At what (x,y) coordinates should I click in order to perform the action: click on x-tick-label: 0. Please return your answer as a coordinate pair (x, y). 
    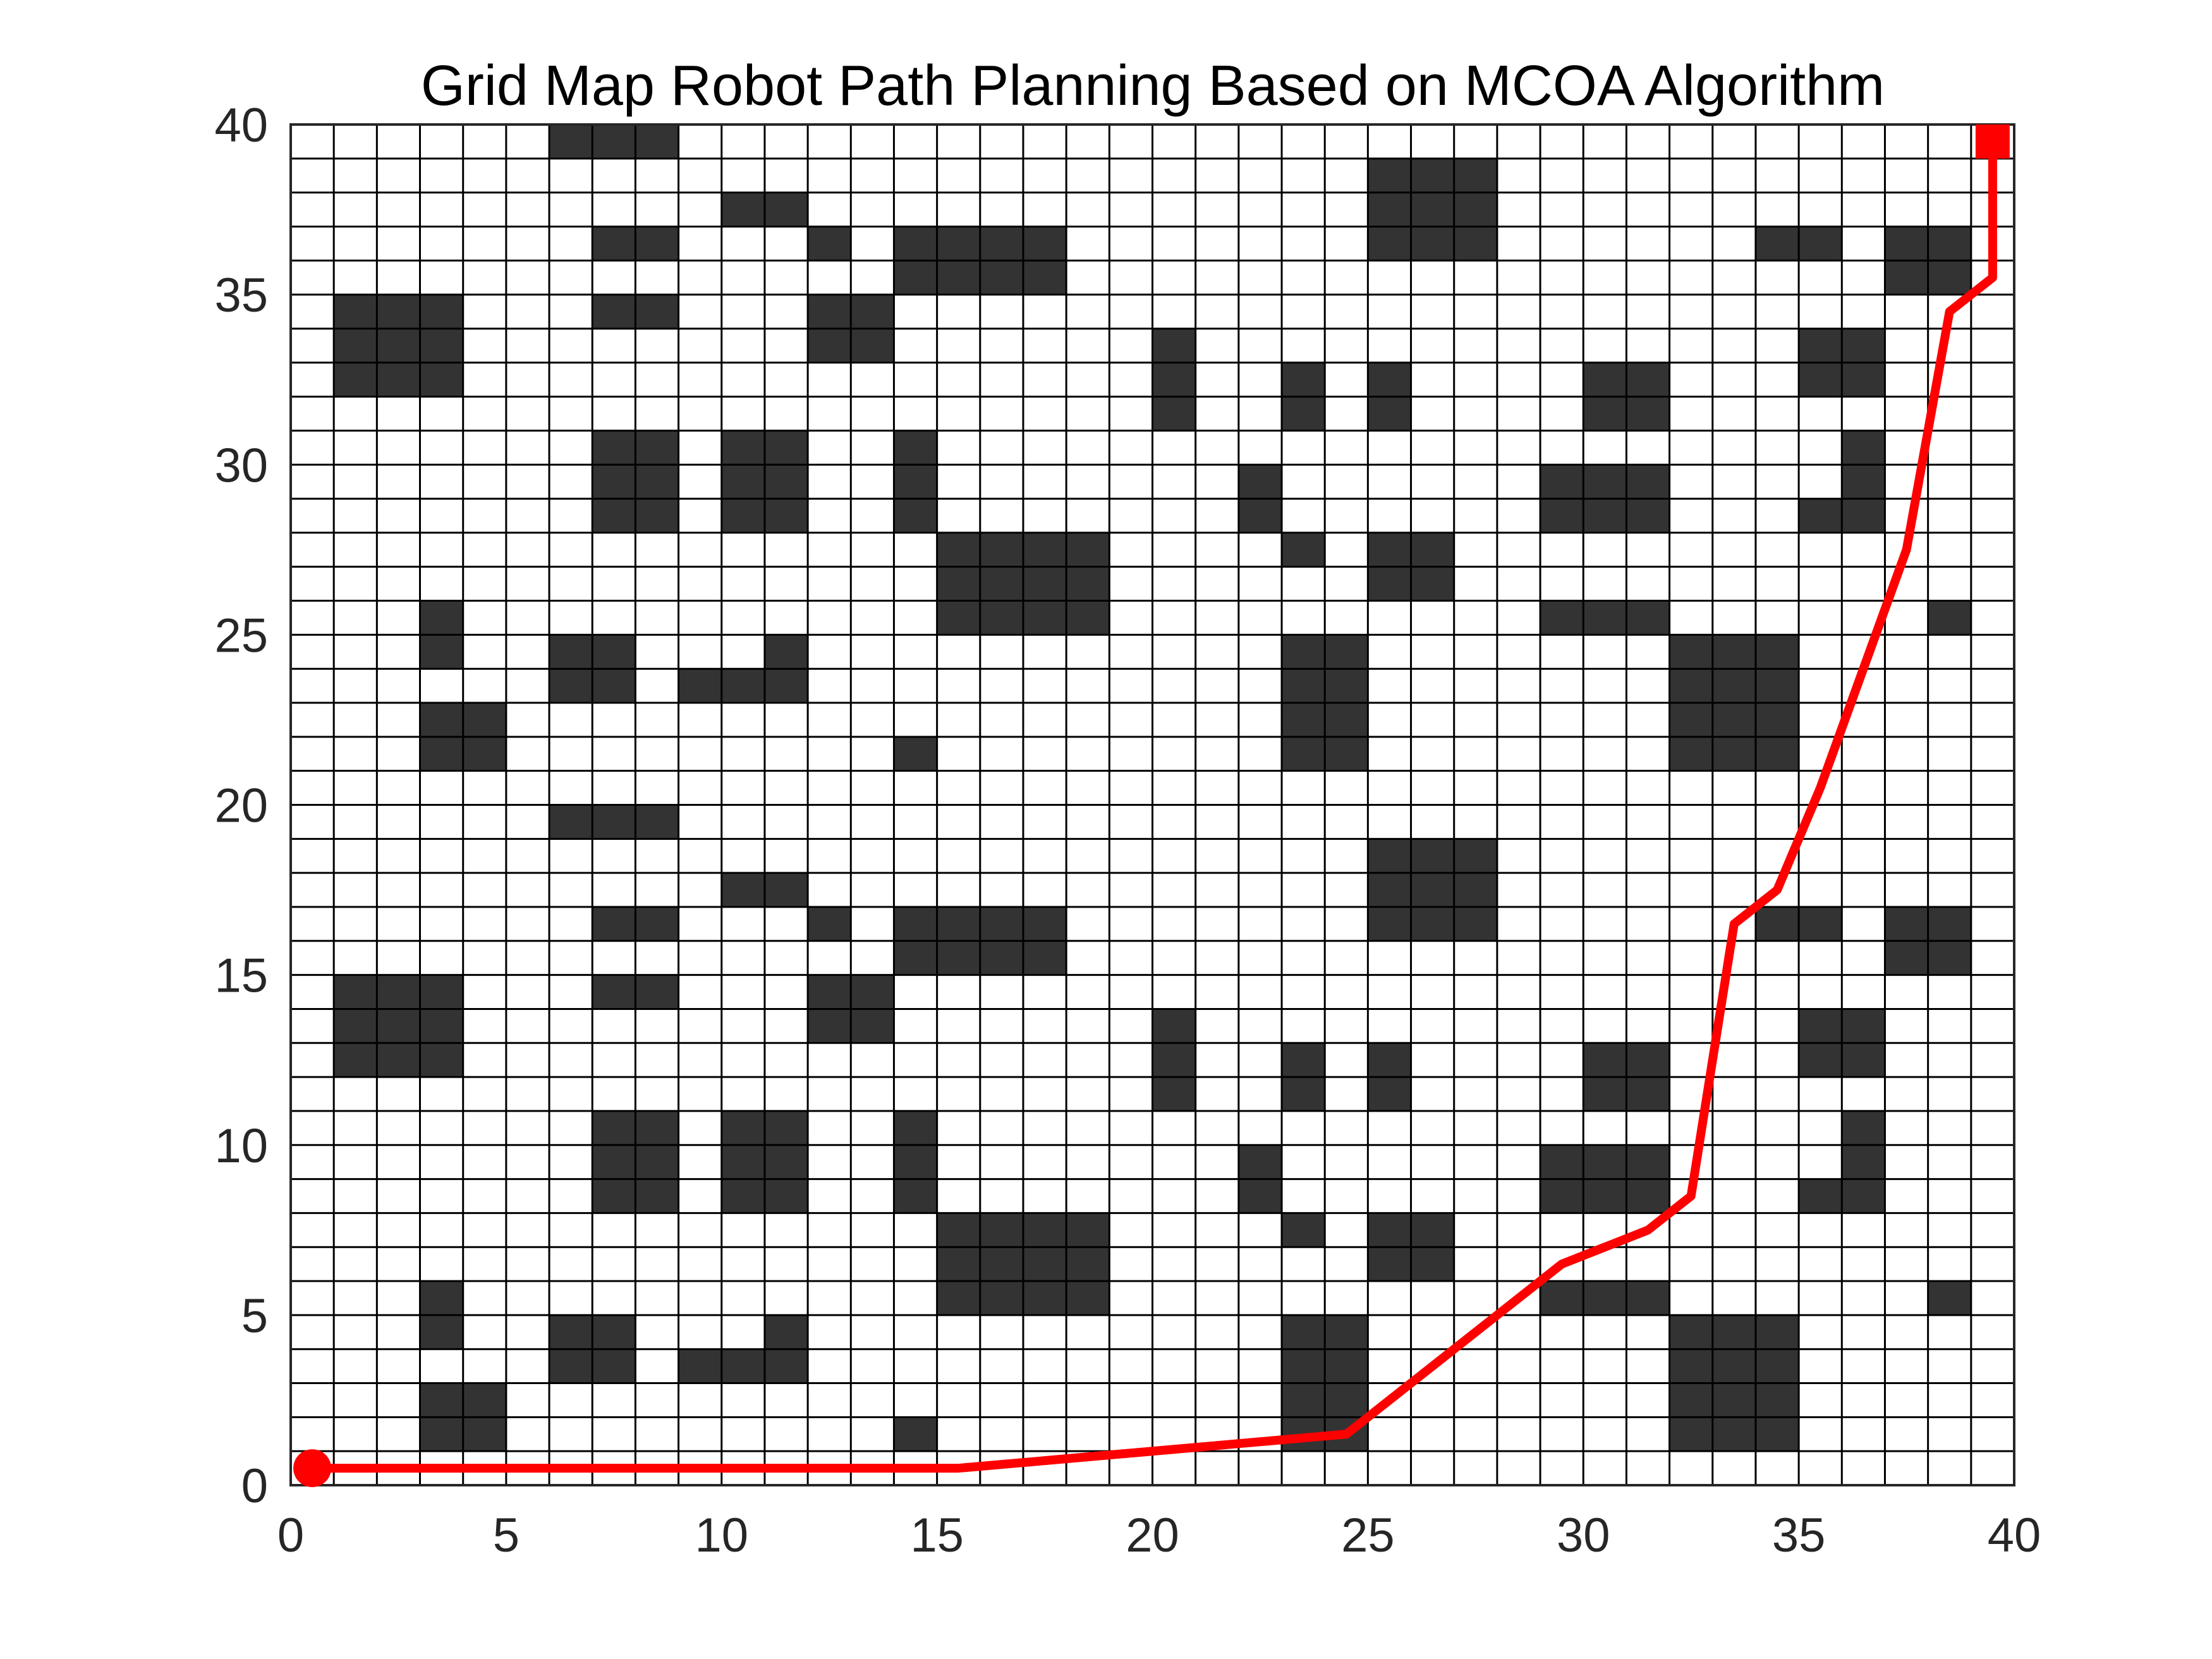
    Looking at the image, I should click on (290, 1535).